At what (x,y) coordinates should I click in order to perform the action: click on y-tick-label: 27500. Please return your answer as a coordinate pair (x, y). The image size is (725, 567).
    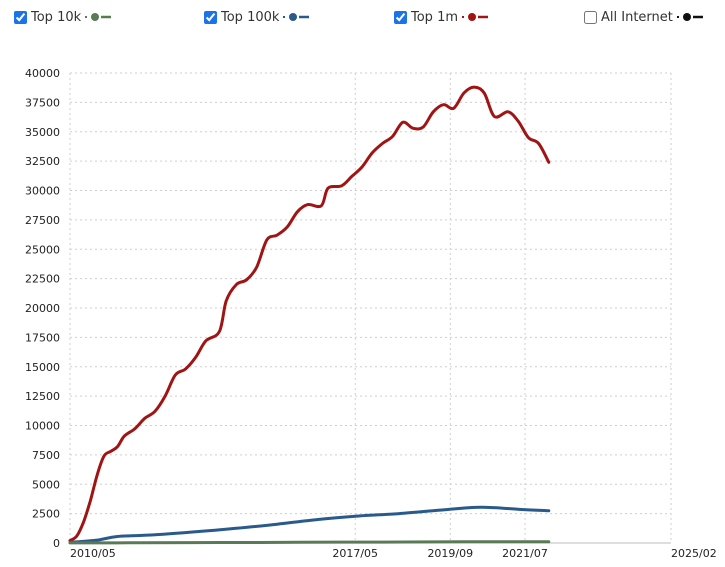
    Looking at the image, I should click on (42, 220).